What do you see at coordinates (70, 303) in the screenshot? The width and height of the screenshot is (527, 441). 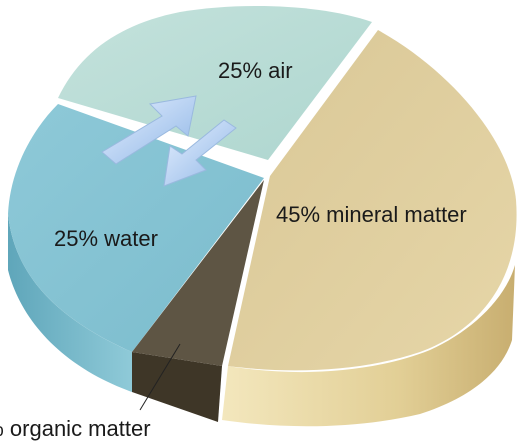 I see `water-side` at bounding box center [70, 303].